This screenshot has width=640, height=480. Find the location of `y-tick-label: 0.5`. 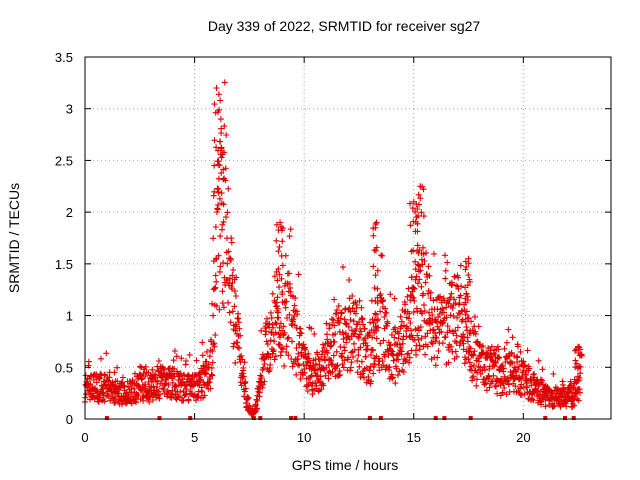

y-tick-label: 0.5 is located at coordinates (64, 367).